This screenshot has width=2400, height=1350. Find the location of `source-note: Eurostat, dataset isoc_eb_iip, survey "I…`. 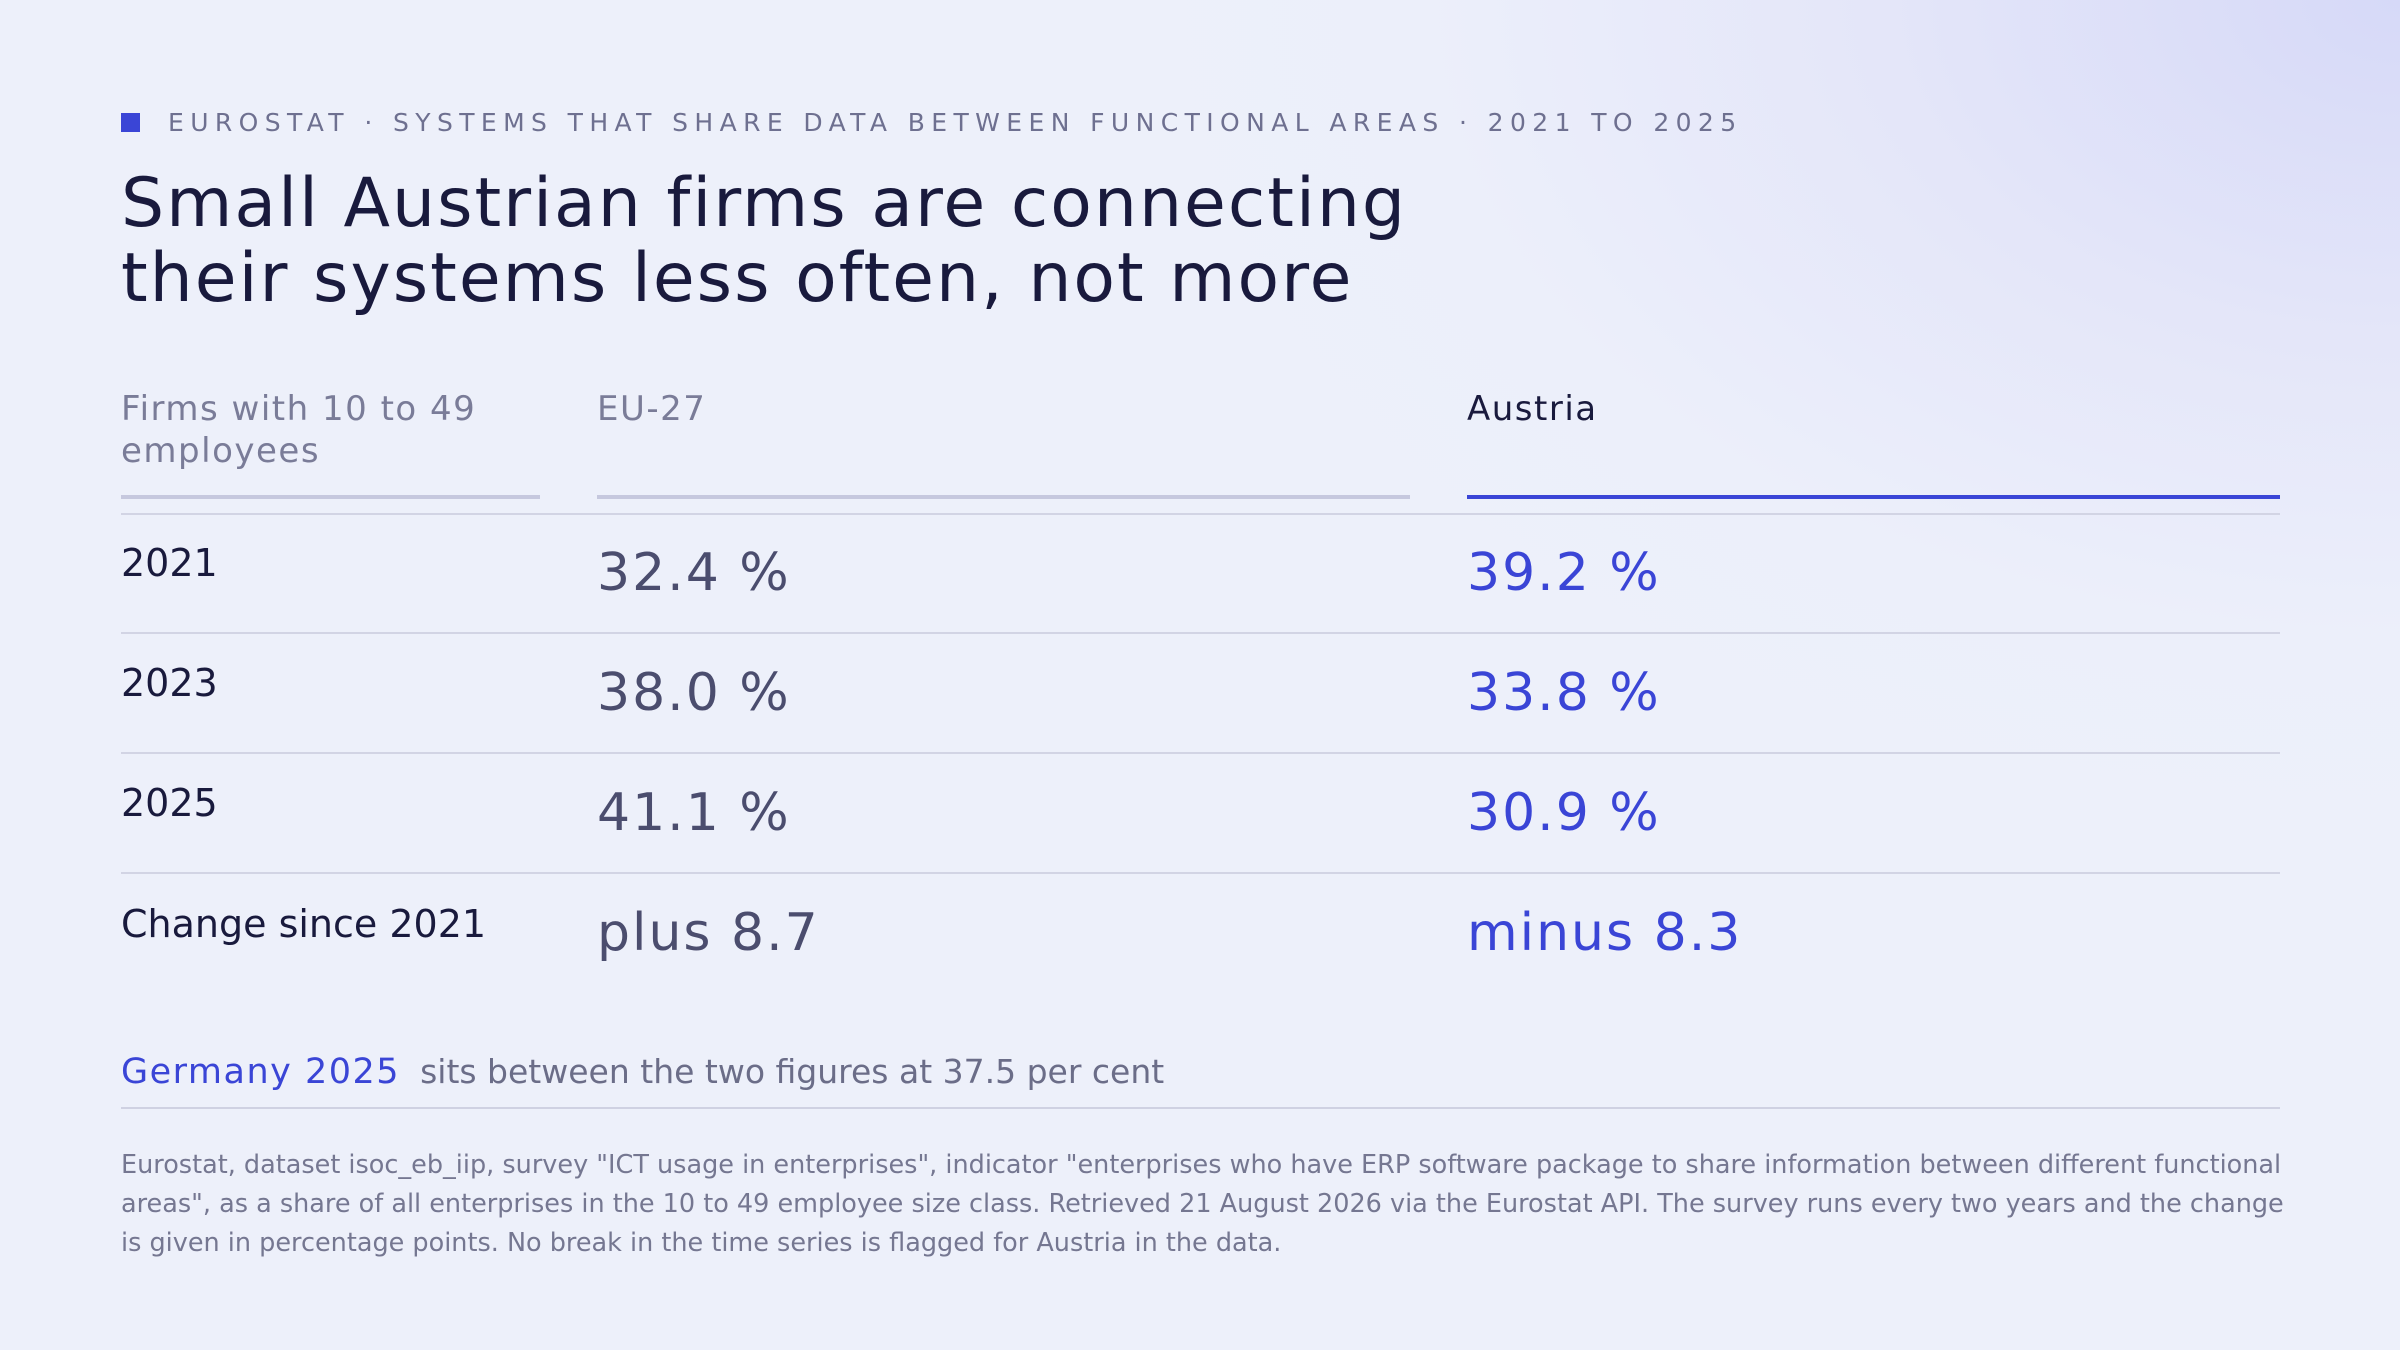

source-note: Eurostat, dataset isoc_eb_iip, survey "I… is located at coordinates (1202, 1204).